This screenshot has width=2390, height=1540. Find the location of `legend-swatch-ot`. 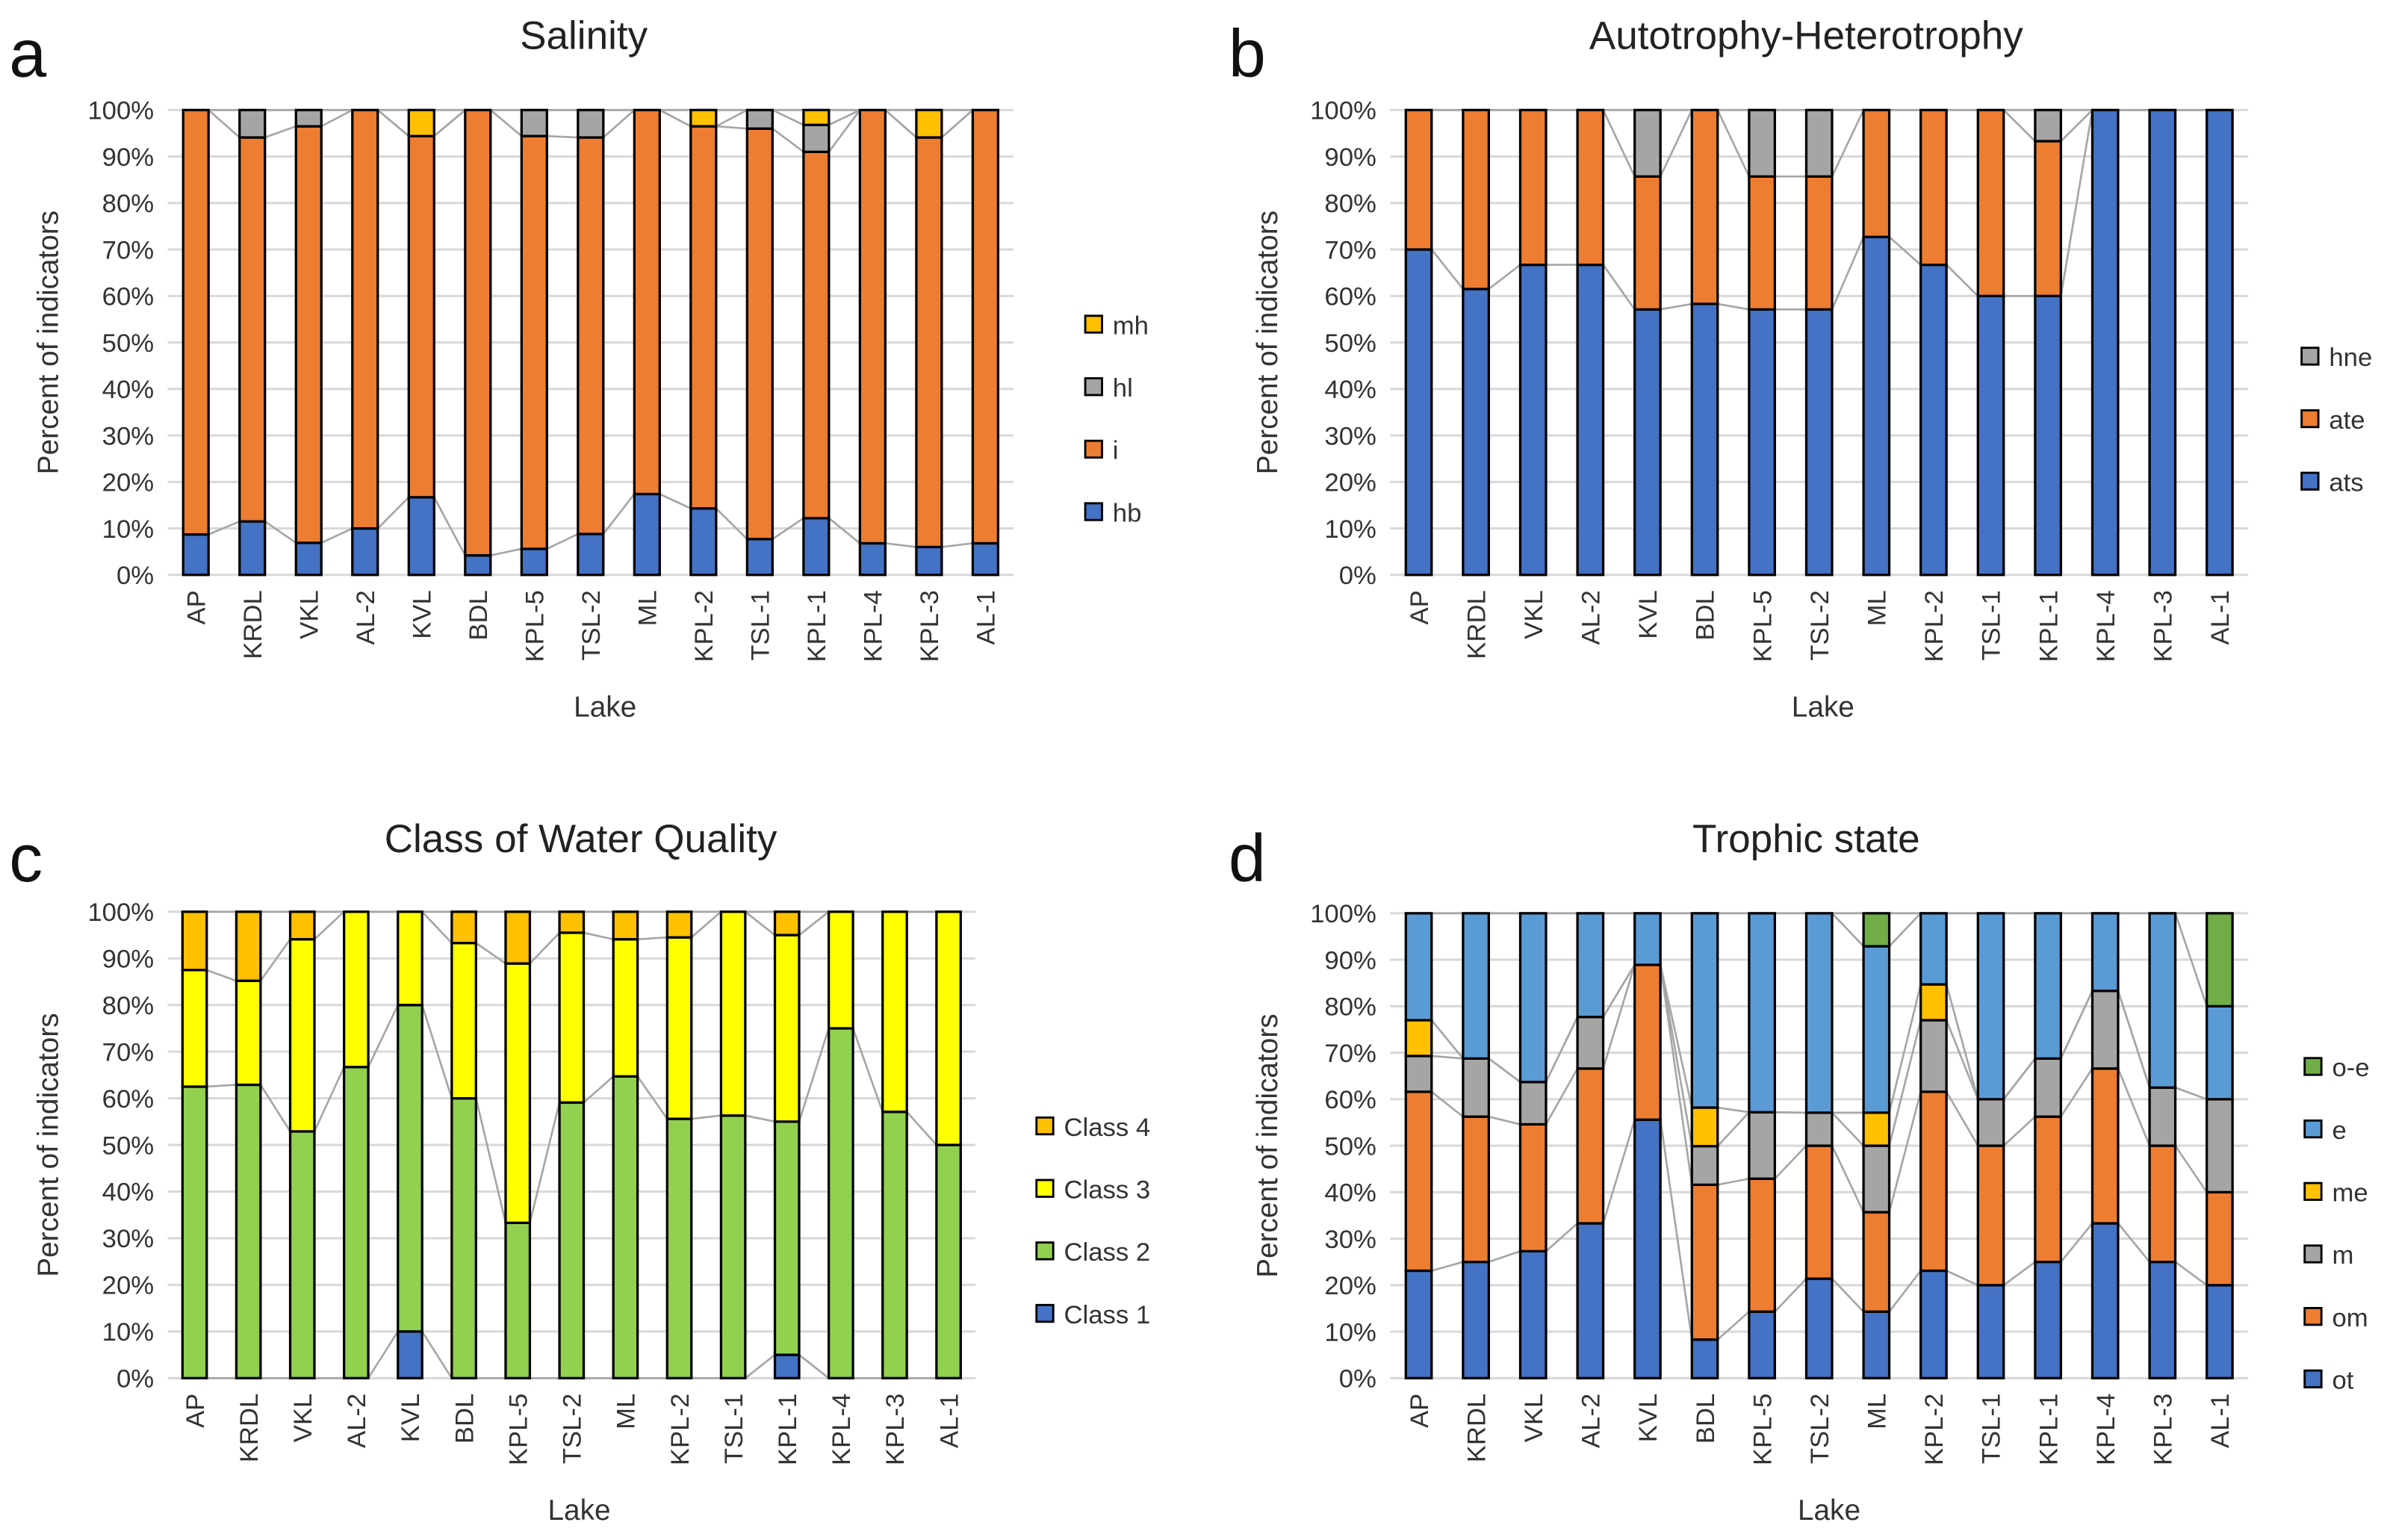

legend-swatch-ot is located at coordinates (2313, 1378).